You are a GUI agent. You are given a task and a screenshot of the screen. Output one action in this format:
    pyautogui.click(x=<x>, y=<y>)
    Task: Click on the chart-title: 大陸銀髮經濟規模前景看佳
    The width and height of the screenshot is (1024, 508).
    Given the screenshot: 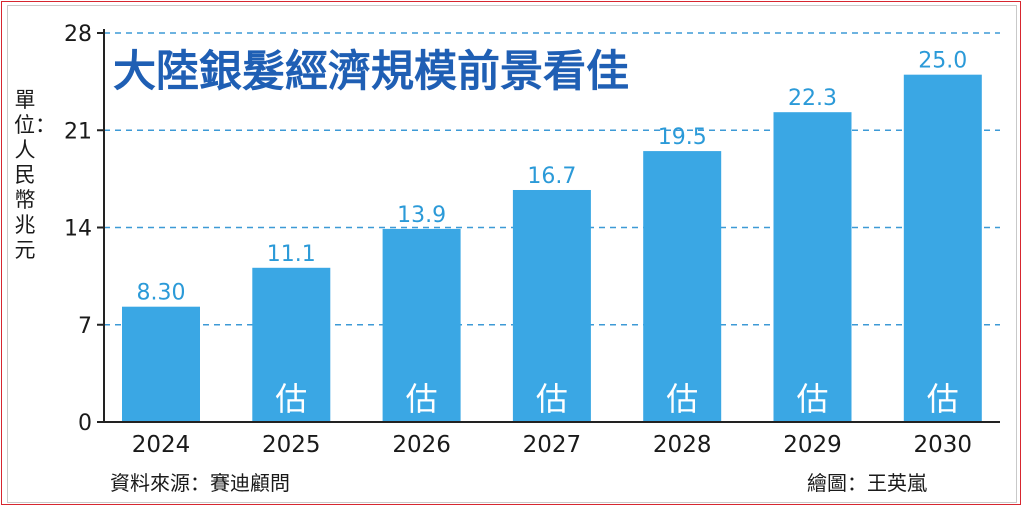 What is the action you would take?
    pyautogui.click(x=371, y=72)
    